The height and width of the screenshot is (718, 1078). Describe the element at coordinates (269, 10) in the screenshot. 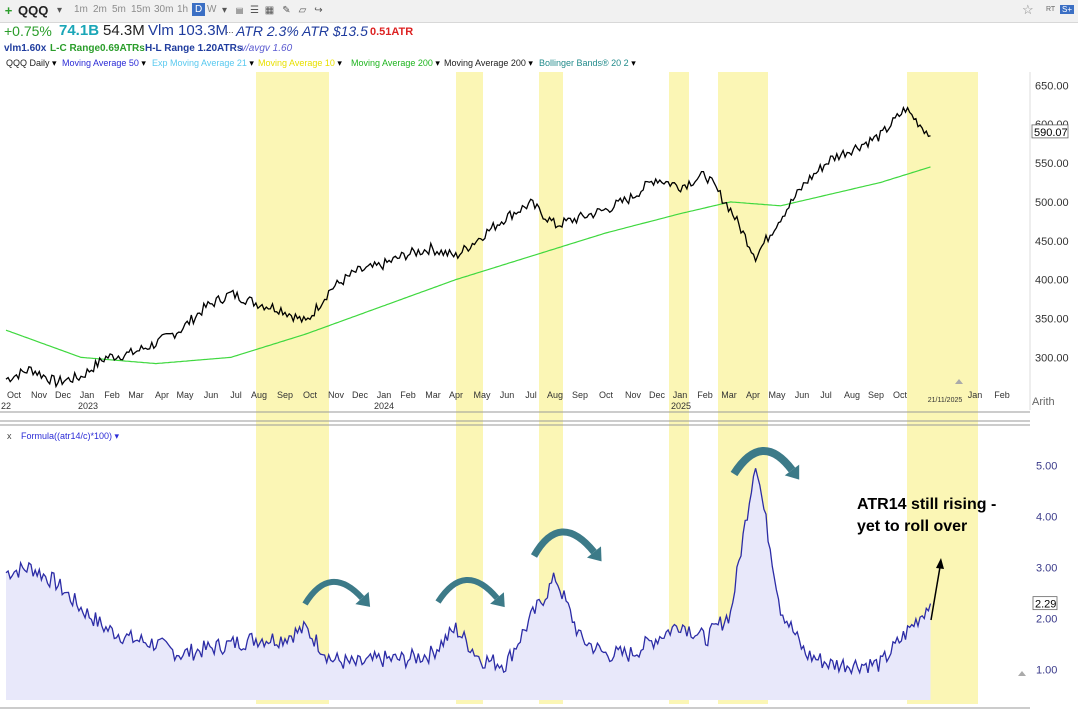

I see `grid-icon: ▦` at that location.